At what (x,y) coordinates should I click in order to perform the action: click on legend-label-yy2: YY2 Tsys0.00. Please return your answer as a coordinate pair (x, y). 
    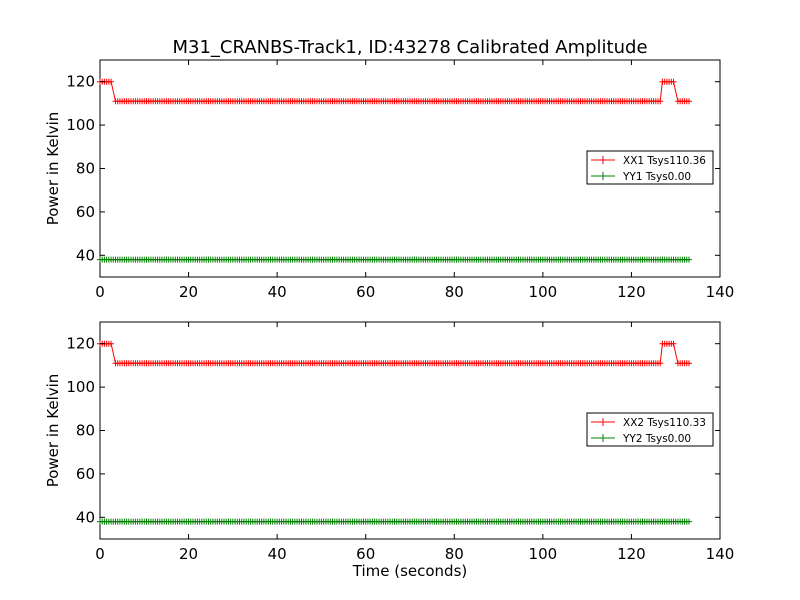
    Looking at the image, I should click on (656, 439).